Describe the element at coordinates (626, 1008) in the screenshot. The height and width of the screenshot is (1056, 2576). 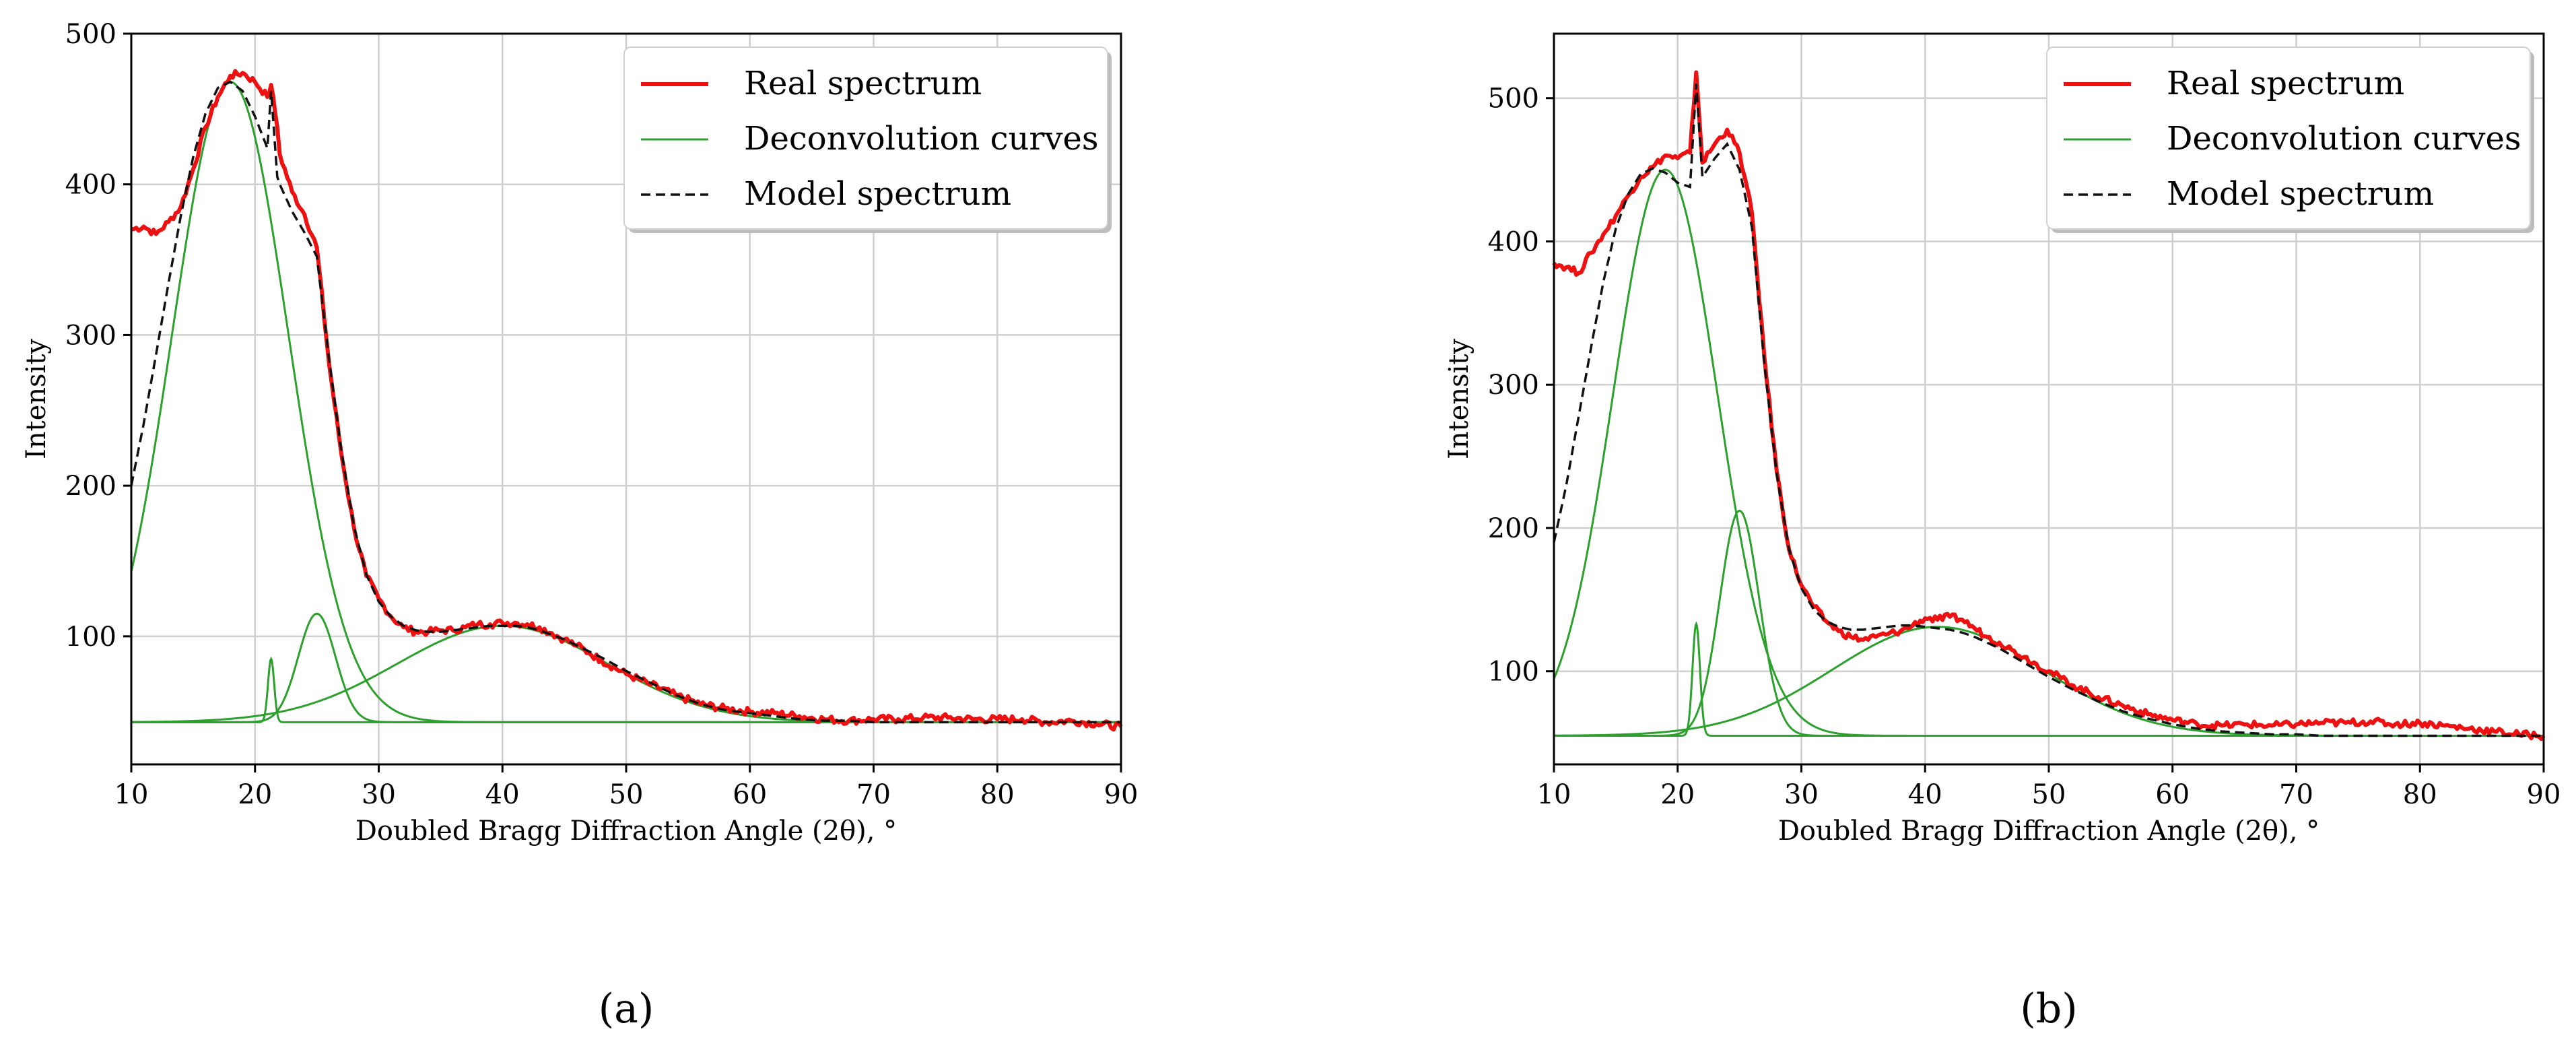
I see `panel-label: (a)` at that location.